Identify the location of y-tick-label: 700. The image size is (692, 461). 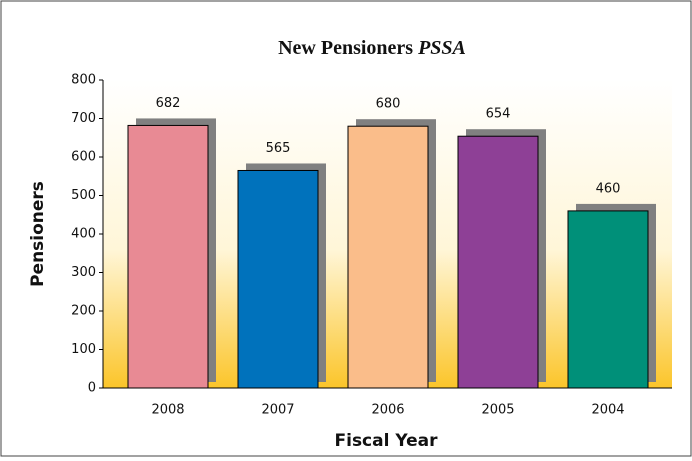
(83, 118).